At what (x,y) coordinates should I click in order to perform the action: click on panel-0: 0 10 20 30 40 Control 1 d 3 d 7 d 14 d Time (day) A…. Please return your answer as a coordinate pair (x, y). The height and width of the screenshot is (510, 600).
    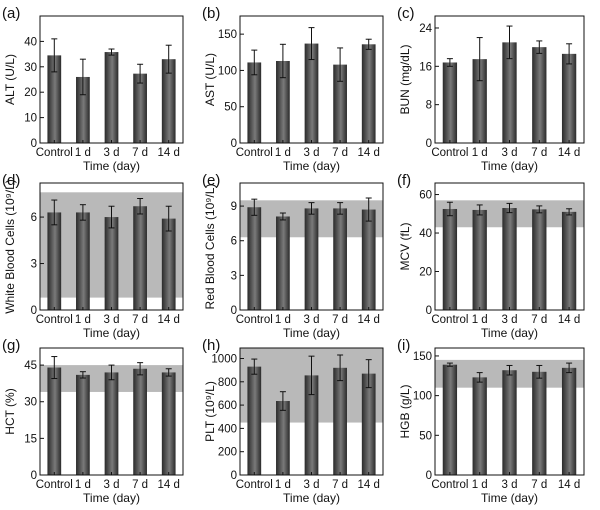
    Looking at the image, I should click on (93, 89).